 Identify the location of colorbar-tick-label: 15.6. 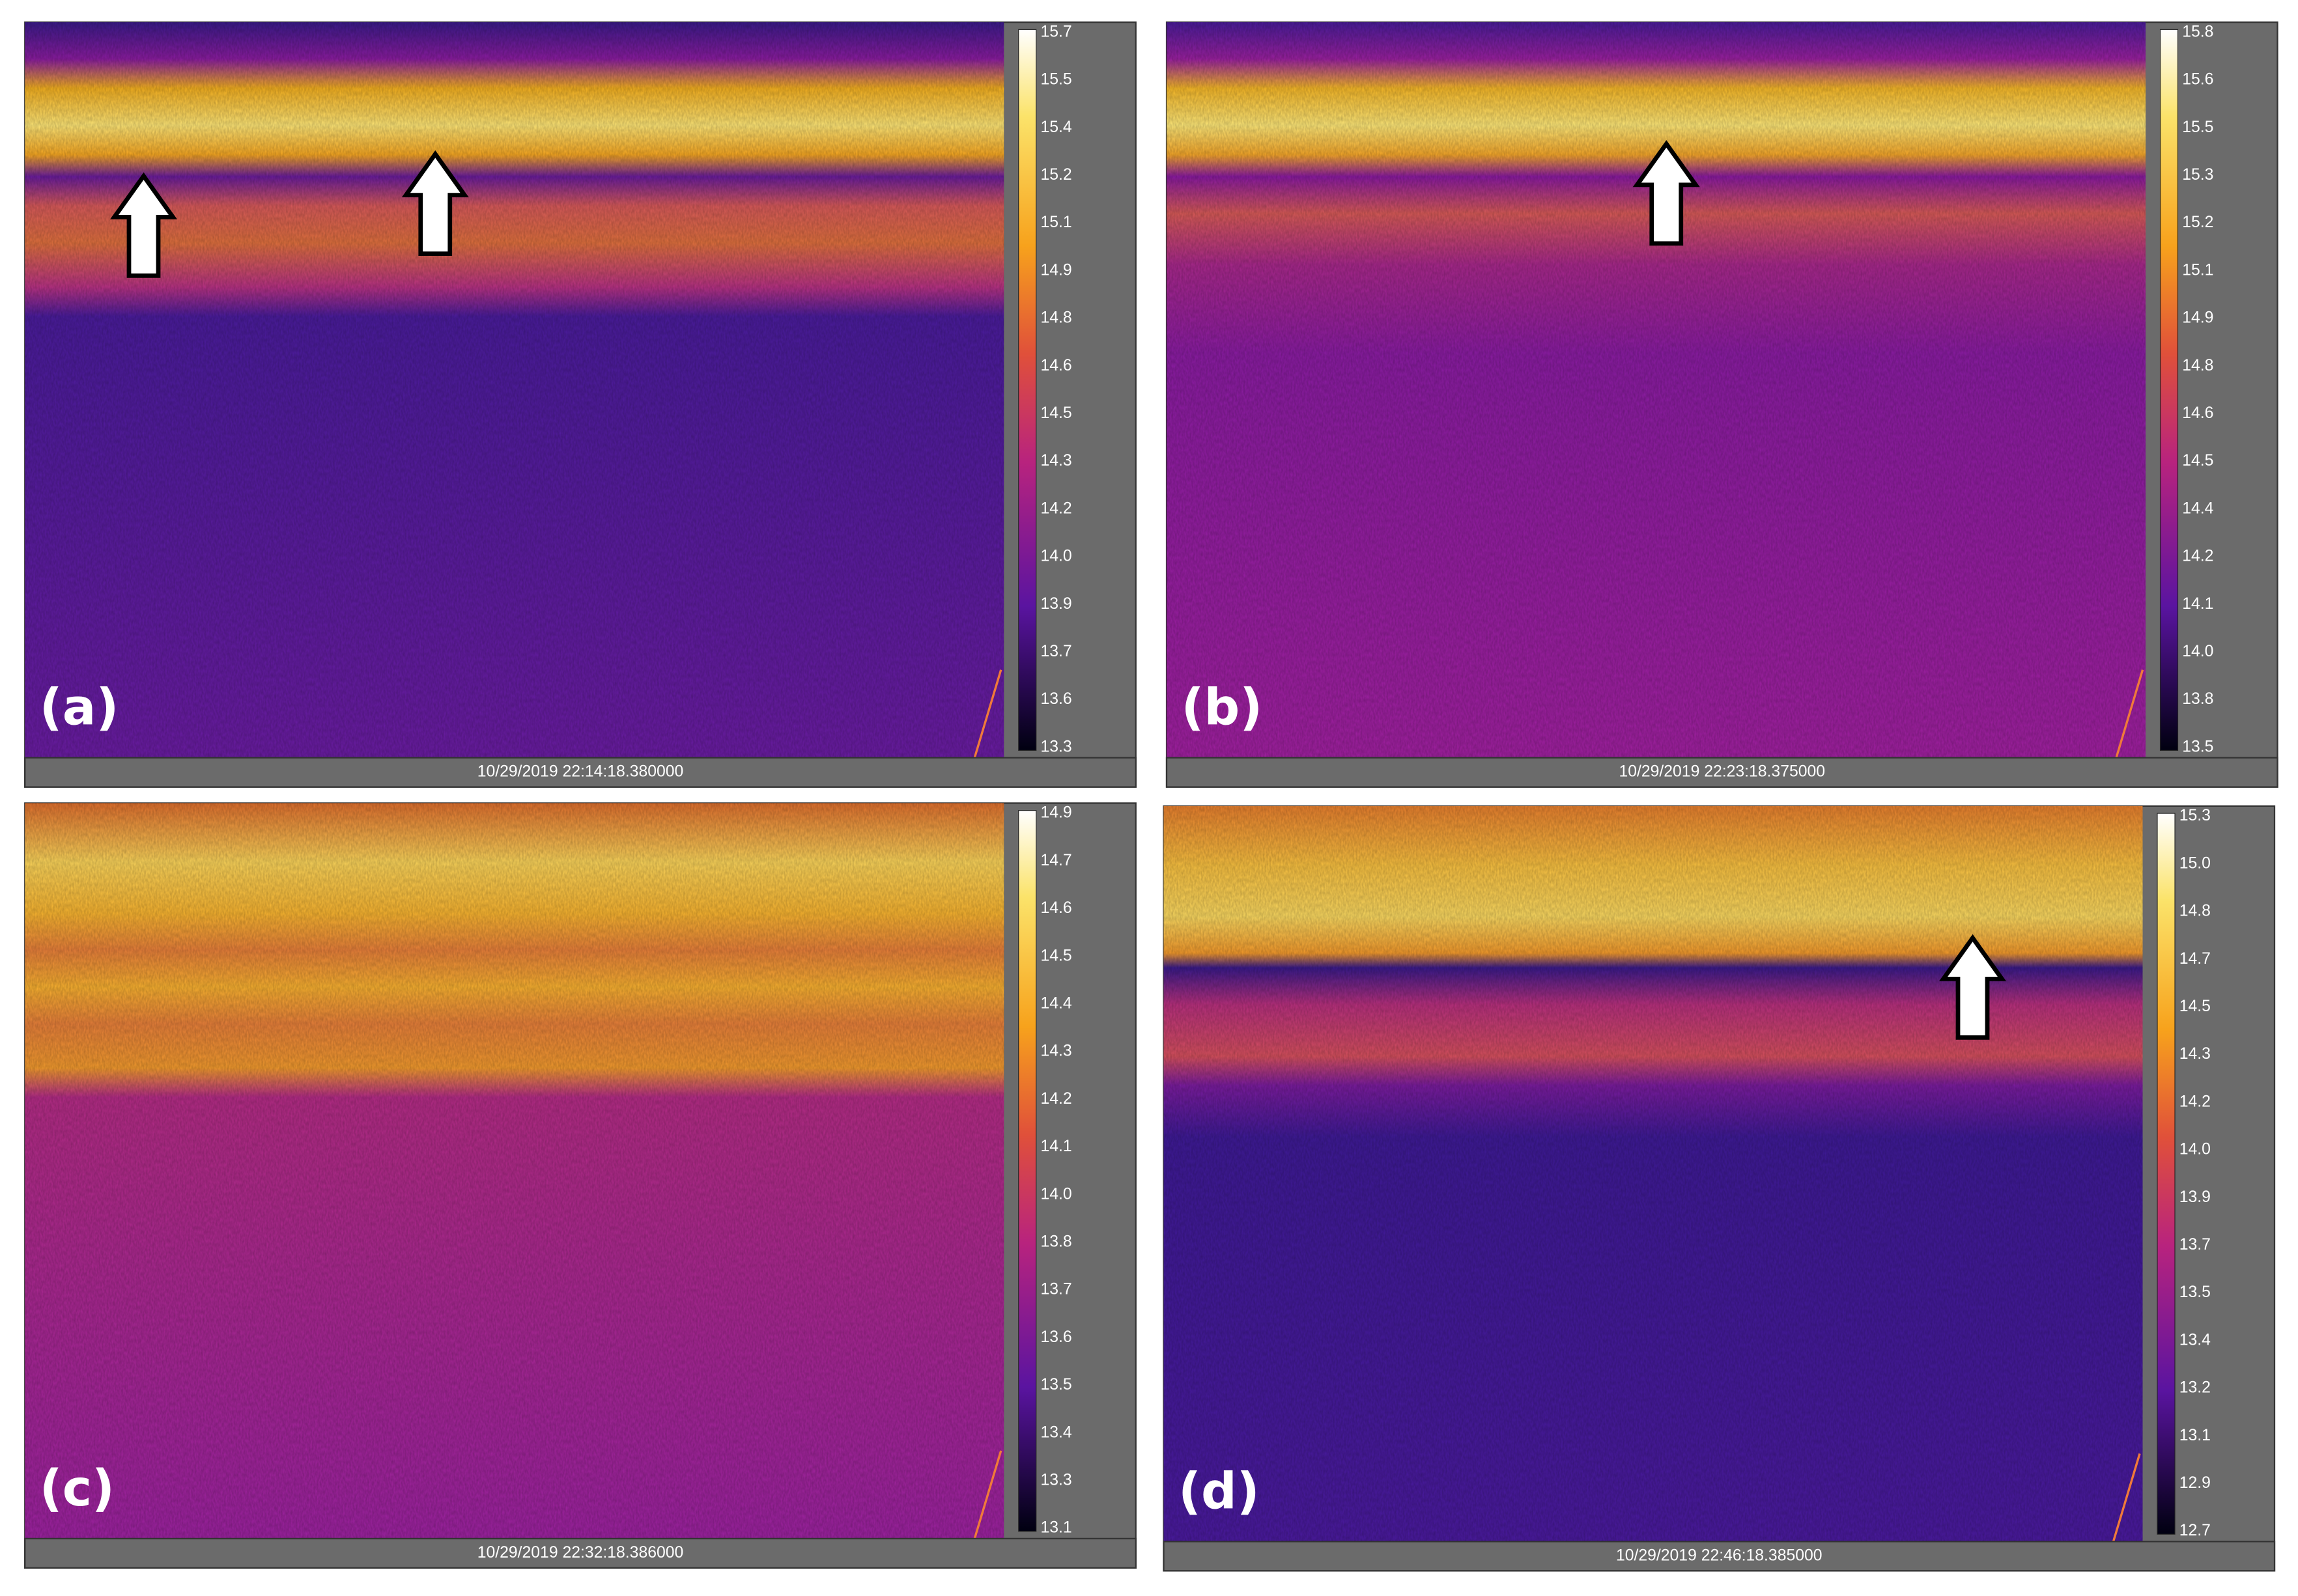
(2197, 80).